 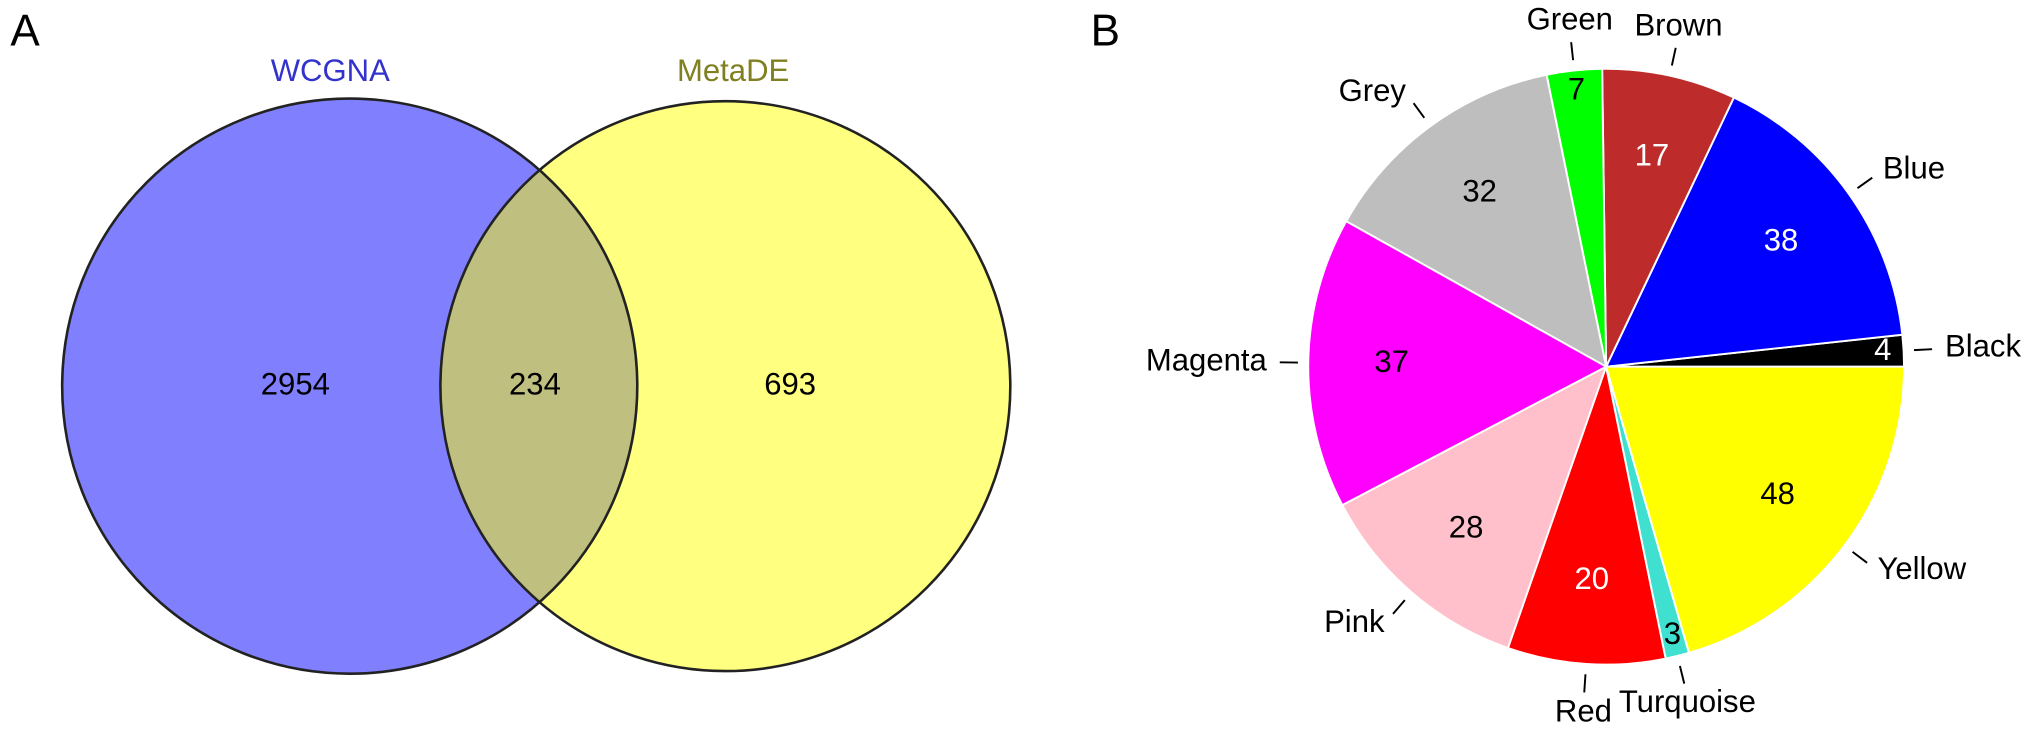 What do you see at coordinates (1914, 167) in the screenshot?
I see `category-label: Blue` at bounding box center [1914, 167].